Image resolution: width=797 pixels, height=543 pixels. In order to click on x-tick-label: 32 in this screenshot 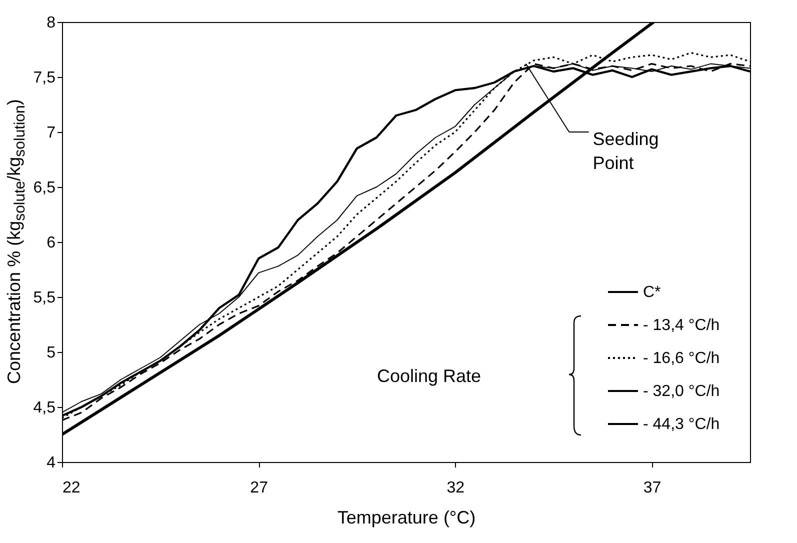, I will do `click(455, 488)`.